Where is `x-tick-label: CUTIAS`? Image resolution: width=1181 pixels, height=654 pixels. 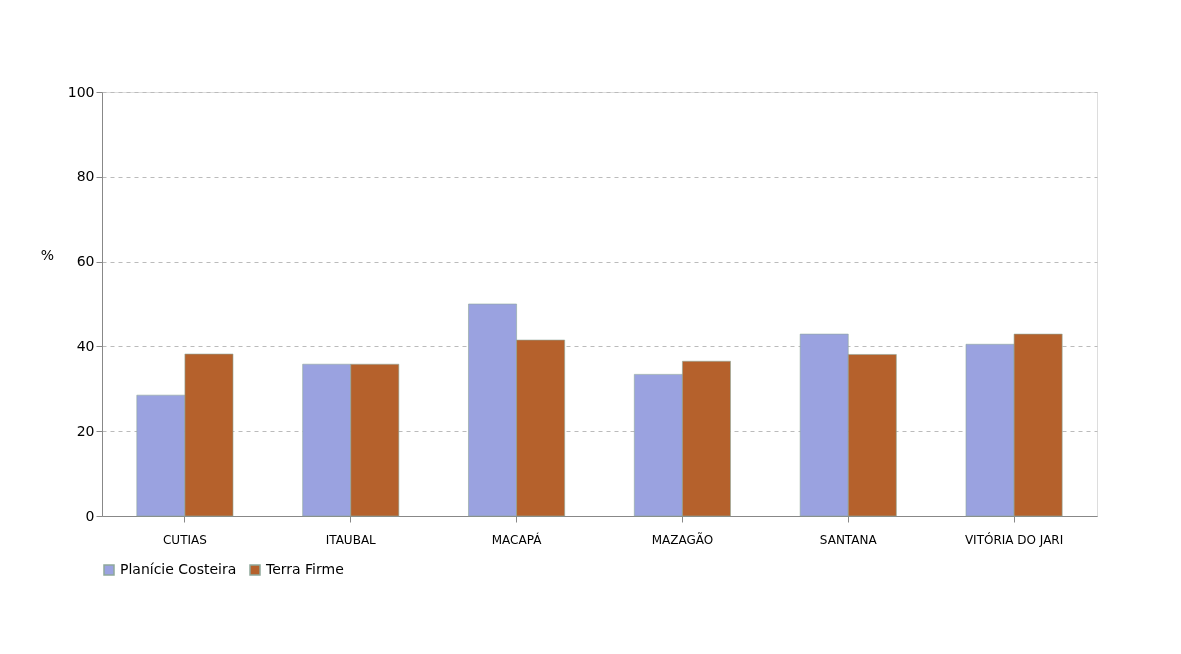 x-tick-label: CUTIAS is located at coordinates (184, 539).